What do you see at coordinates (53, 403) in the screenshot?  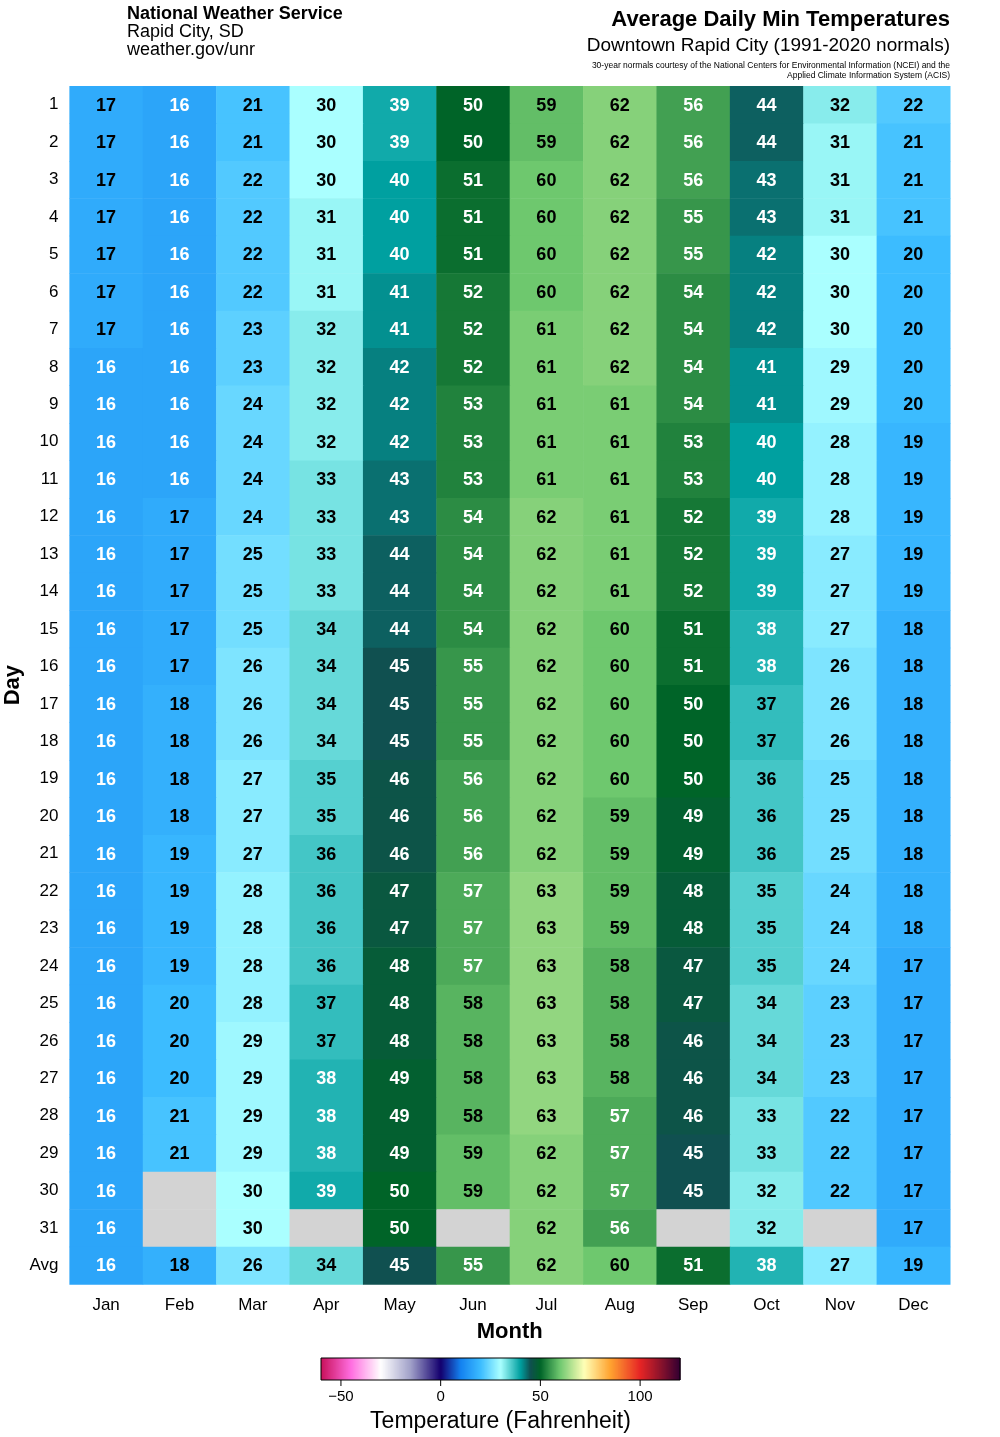 I see `y-tick-label: 9` at bounding box center [53, 403].